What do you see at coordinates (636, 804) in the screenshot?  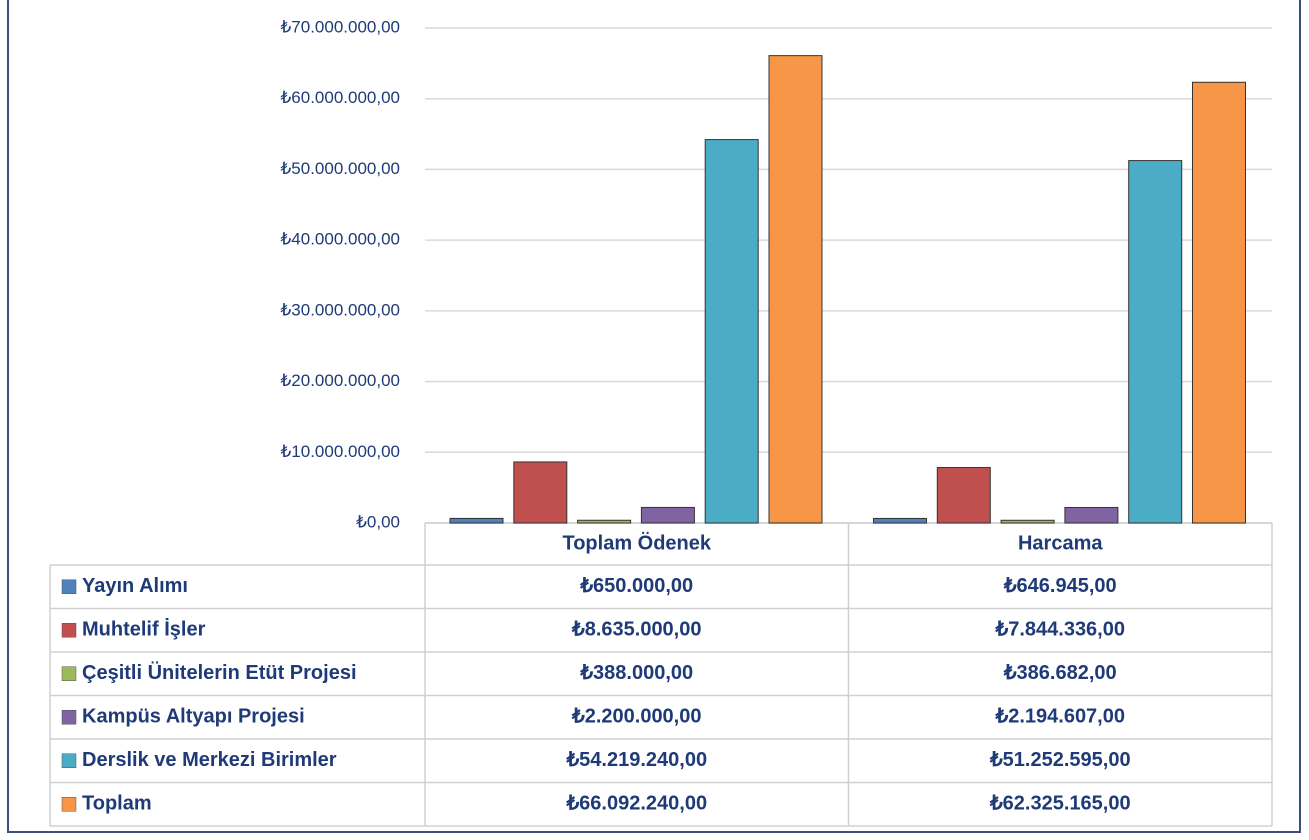 I see `value-label: ₺66.092.240,00` at bounding box center [636, 804].